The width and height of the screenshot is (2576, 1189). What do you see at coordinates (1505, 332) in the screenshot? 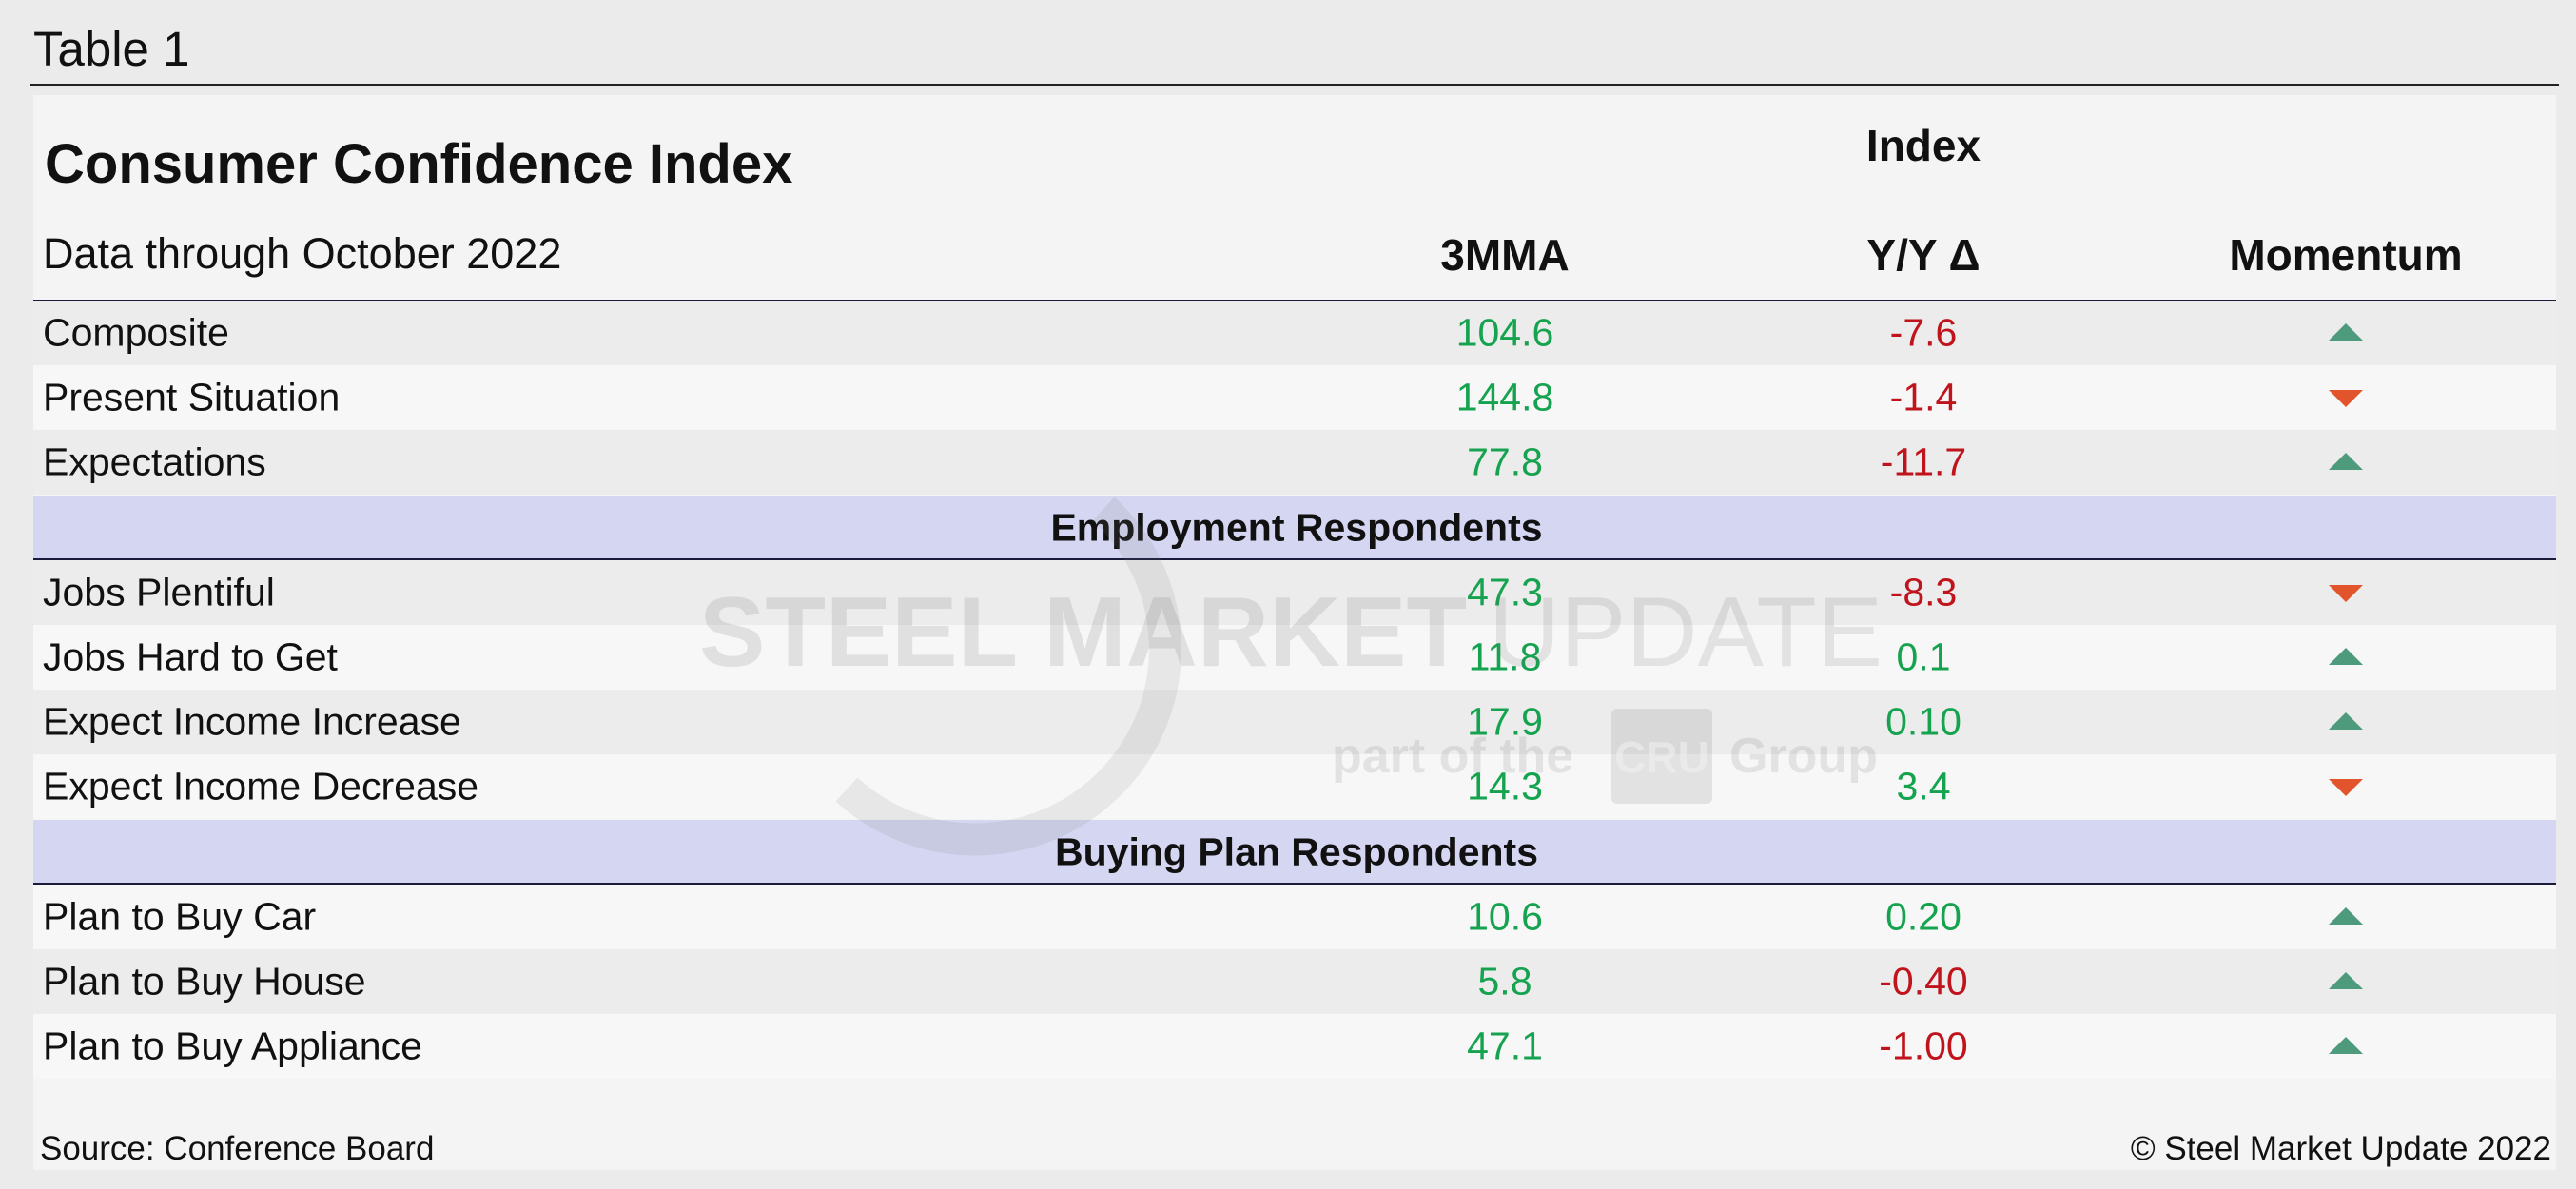
I see `mma-value: 104.6` at bounding box center [1505, 332].